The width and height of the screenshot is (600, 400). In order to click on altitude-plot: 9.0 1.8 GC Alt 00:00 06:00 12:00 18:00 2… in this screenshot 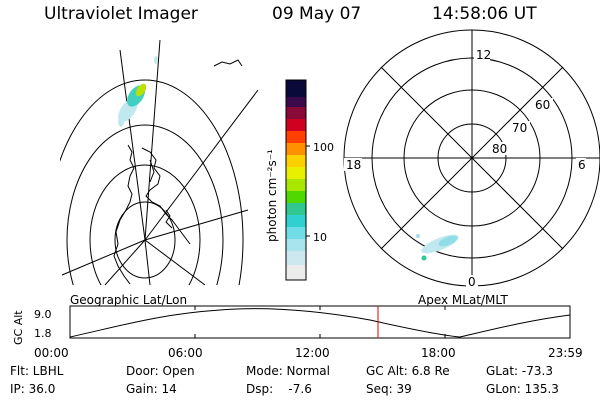, I will do `click(297, 332)`.